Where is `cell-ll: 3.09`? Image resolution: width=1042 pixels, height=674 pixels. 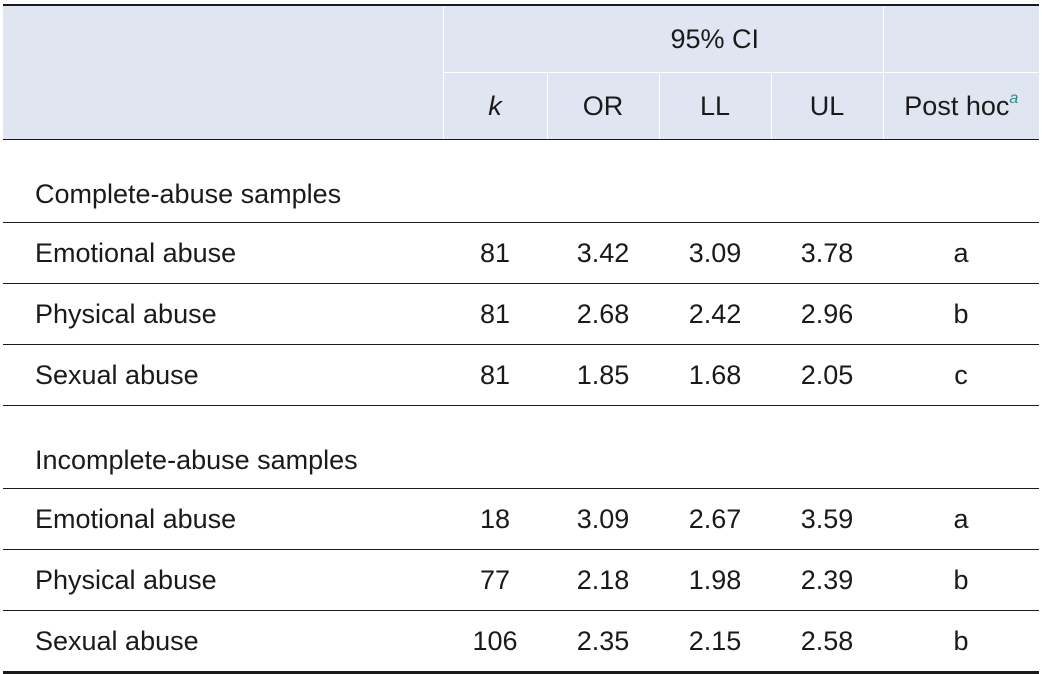 cell-ll: 3.09 is located at coordinates (715, 253).